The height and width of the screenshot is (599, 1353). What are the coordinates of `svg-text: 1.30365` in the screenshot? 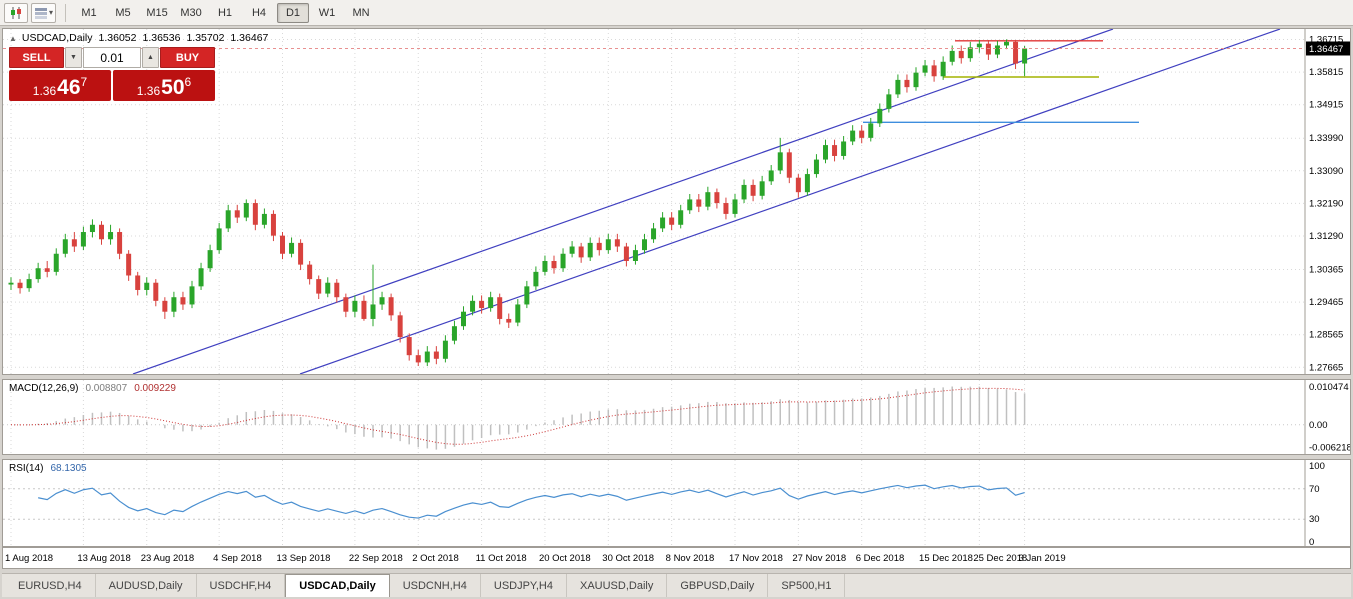 It's located at (1326, 270).